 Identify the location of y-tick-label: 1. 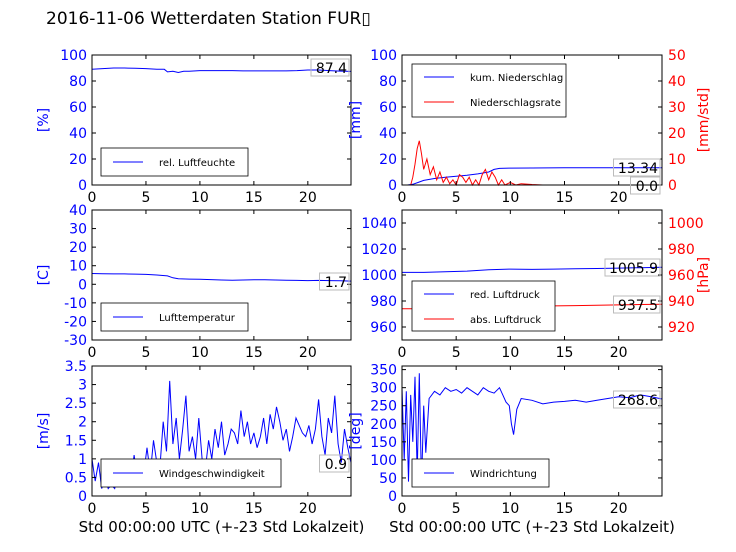
(82, 460).